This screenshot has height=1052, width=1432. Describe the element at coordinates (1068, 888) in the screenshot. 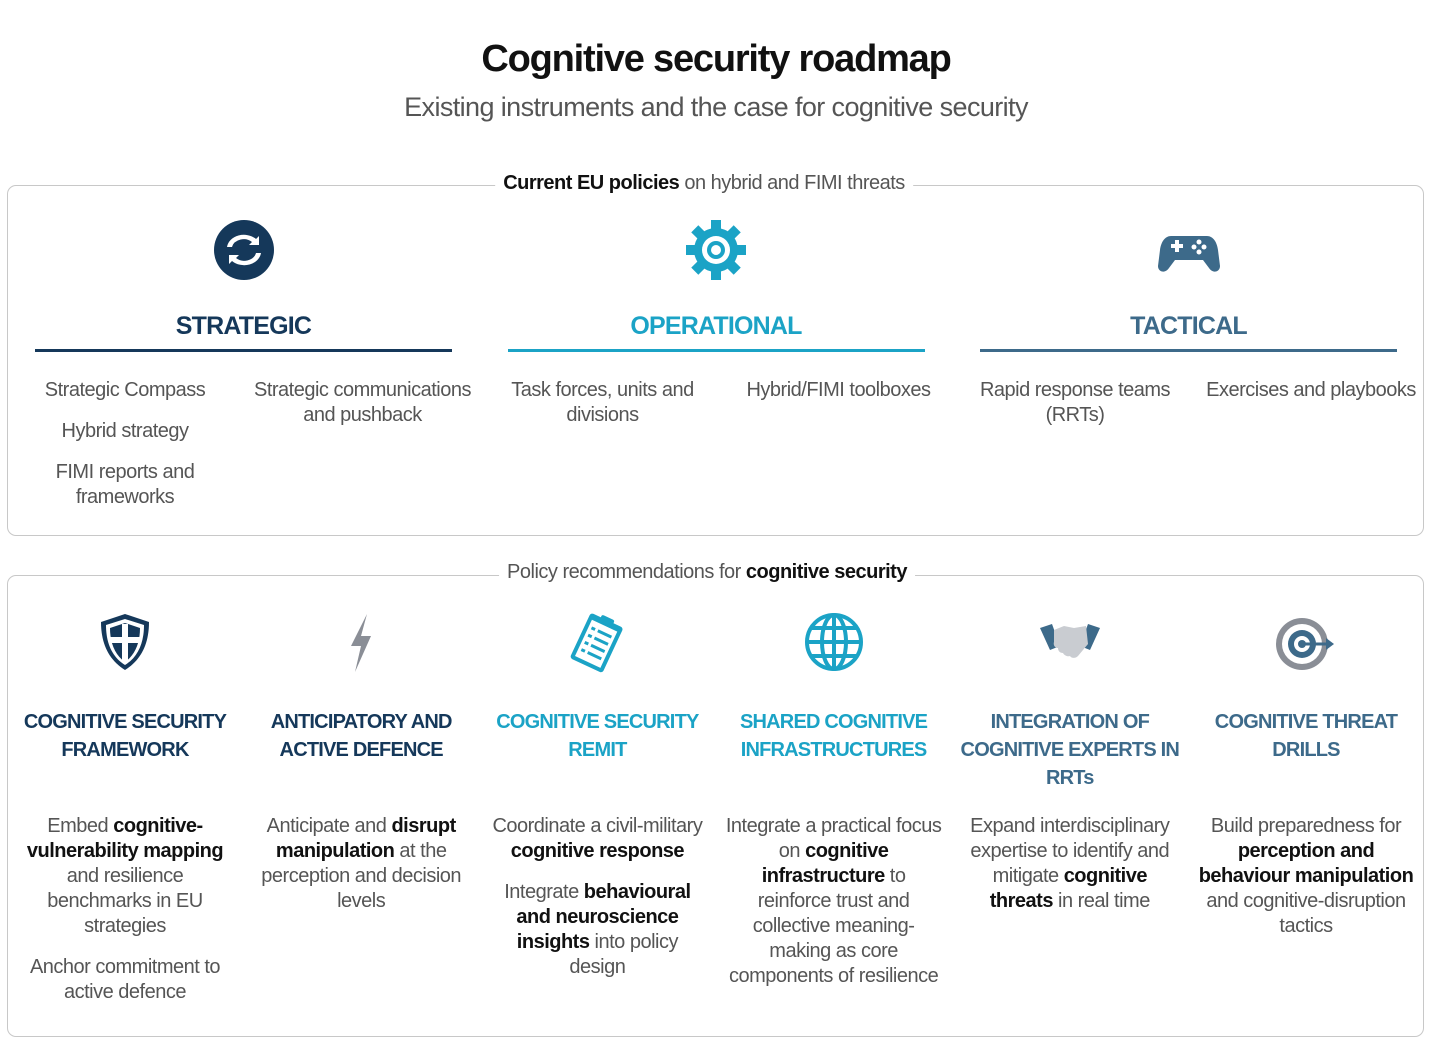

I see `bold-text: cognitive threats` at that location.